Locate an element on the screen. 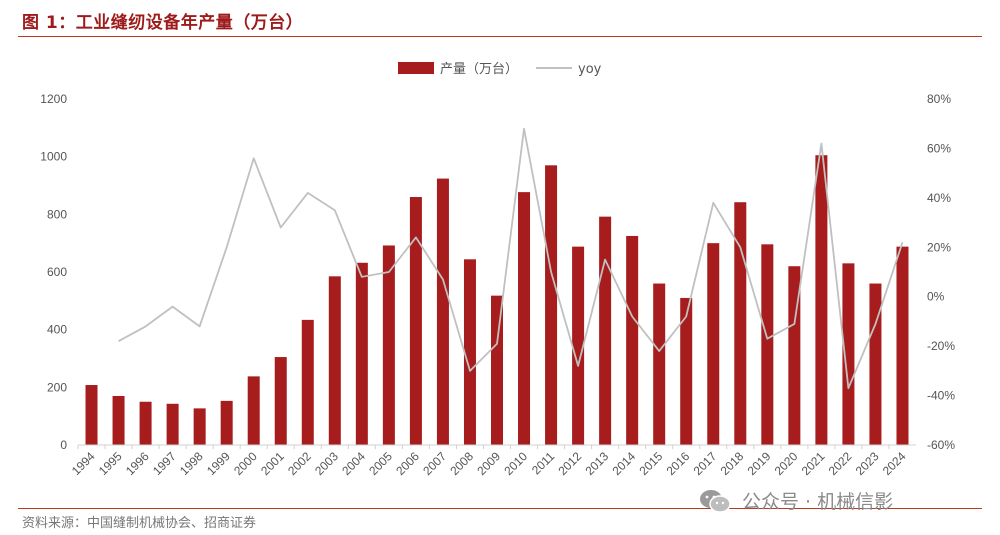 This screenshot has width=1000, height=535. legend-bar-swatch is located at coordinates (416, 68).